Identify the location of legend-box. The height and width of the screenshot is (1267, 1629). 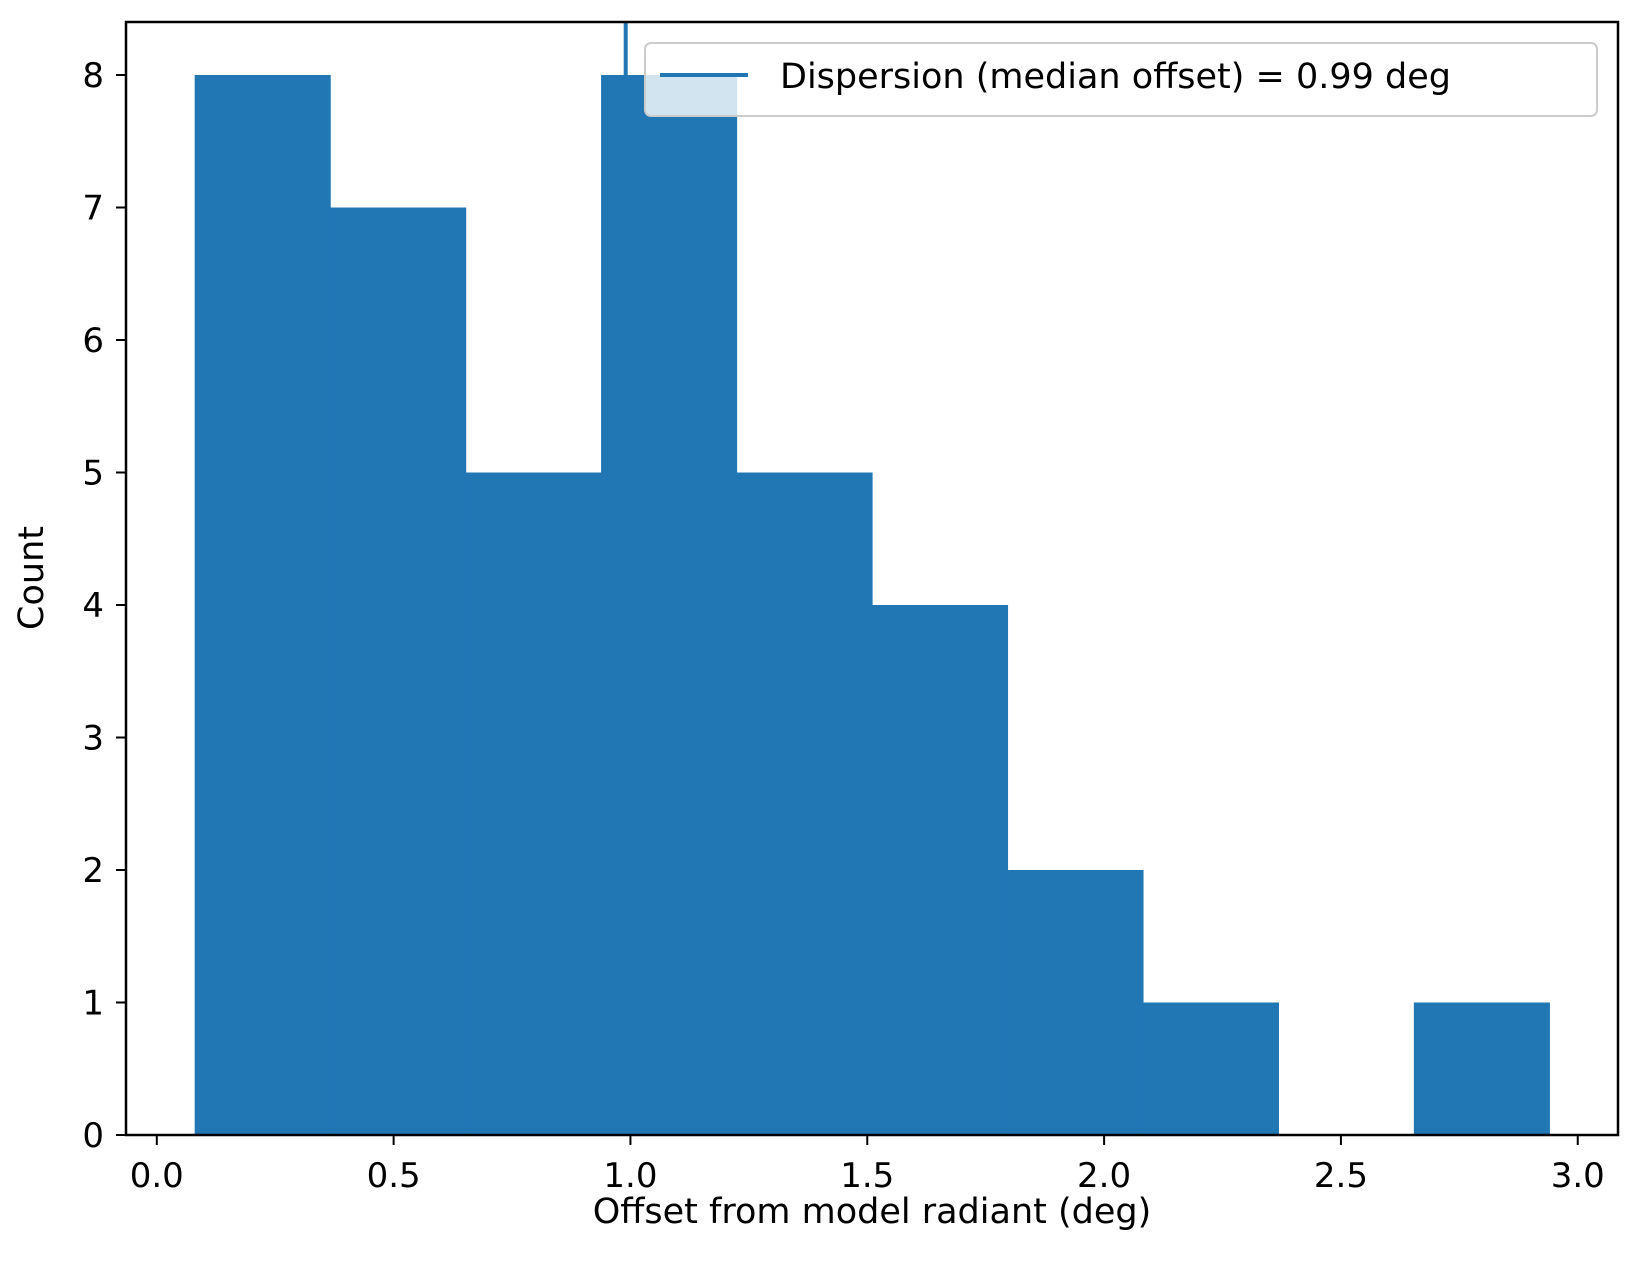
(1121, 79).